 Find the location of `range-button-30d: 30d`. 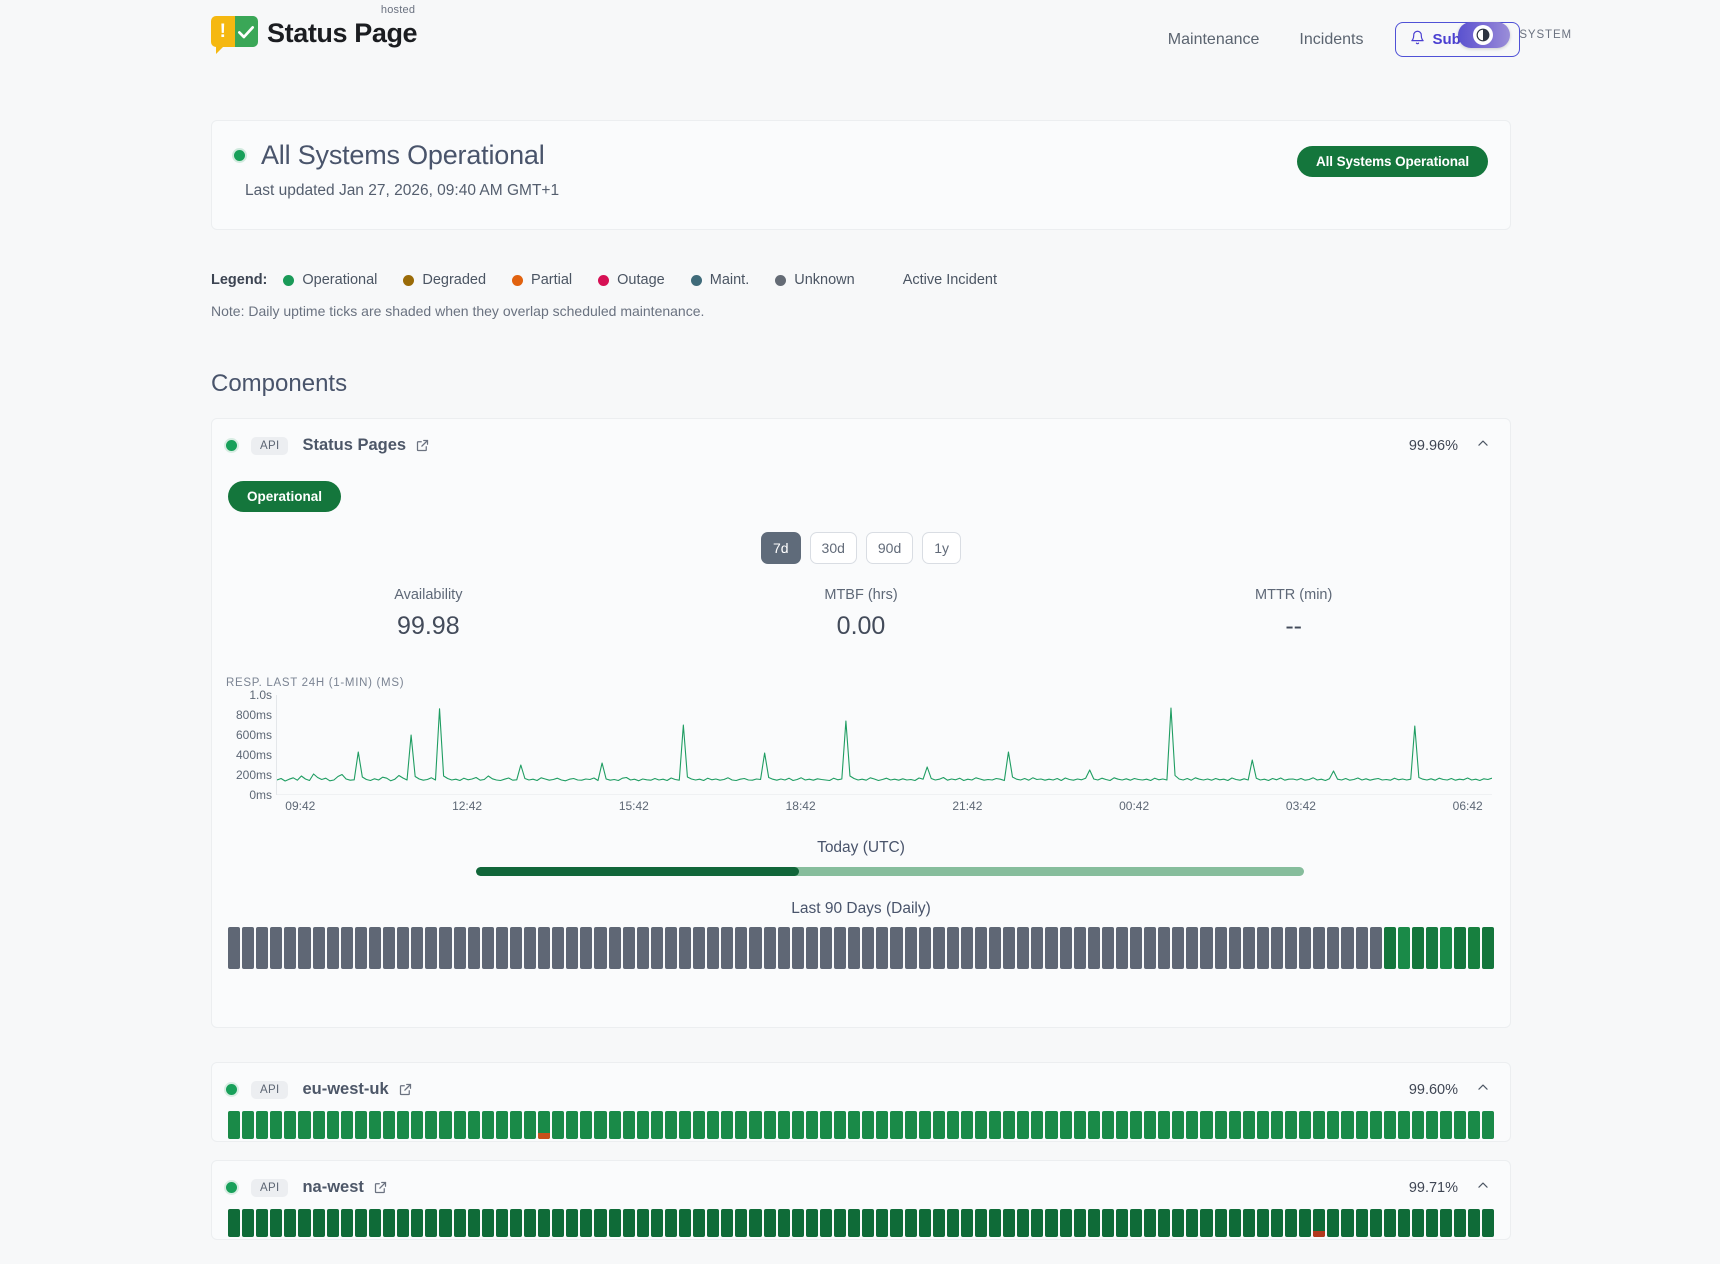

range-button-30d: 30d is located at coordinates (833, 548).